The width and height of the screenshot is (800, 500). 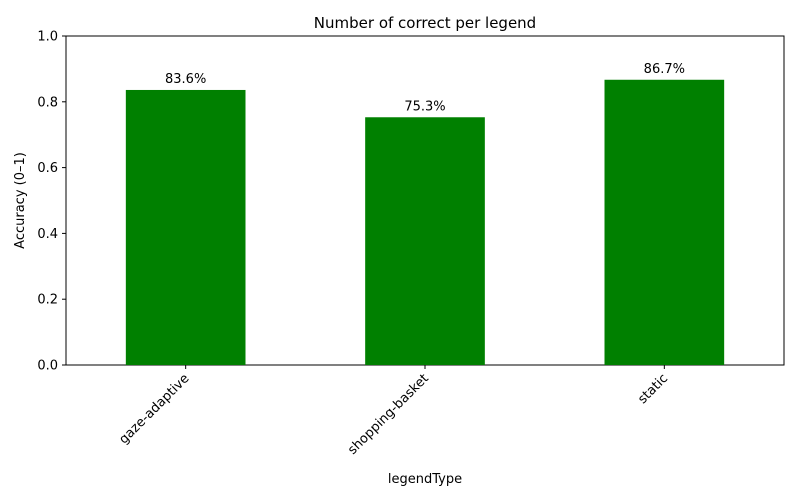 I want to click on bar-shopping-basket, so click(x=425, y=241).